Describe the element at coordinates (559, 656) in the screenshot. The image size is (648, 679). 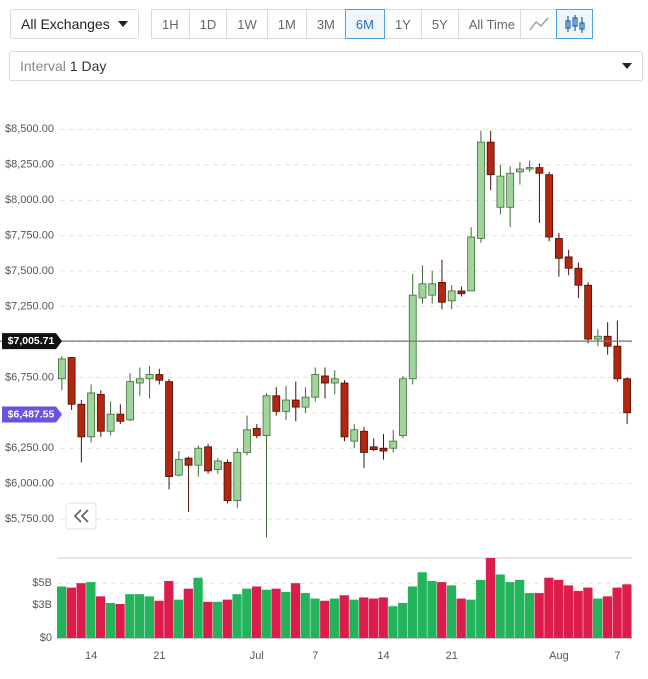
I see `x-tick-label: Aug` at that location.